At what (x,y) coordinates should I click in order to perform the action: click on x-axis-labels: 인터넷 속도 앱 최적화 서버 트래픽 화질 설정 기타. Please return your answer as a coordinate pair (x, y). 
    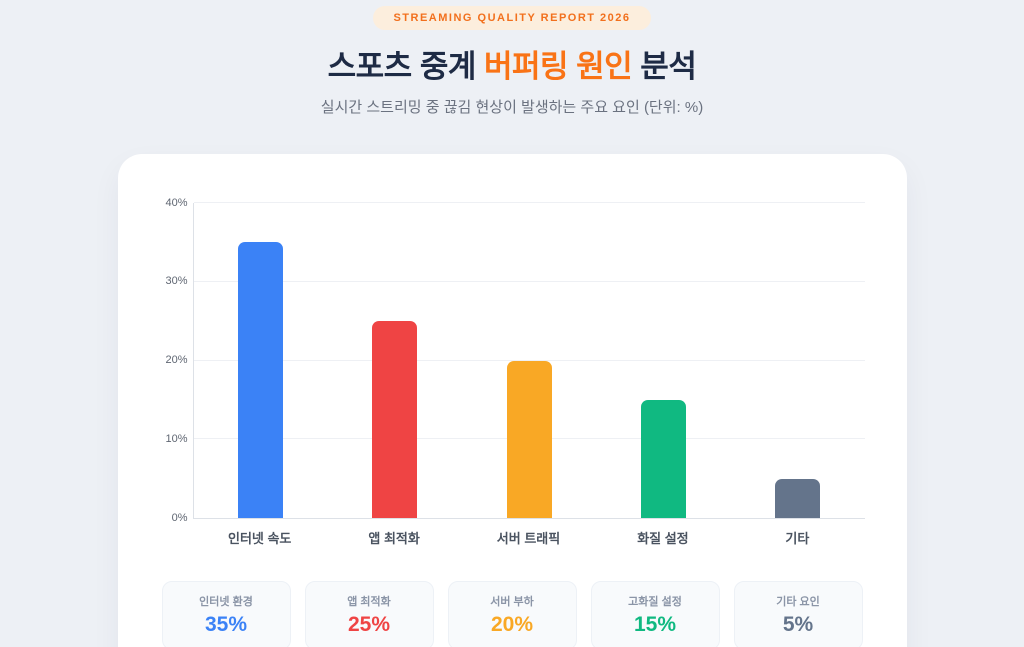
    Looking at the image, I should click on (529, 533).